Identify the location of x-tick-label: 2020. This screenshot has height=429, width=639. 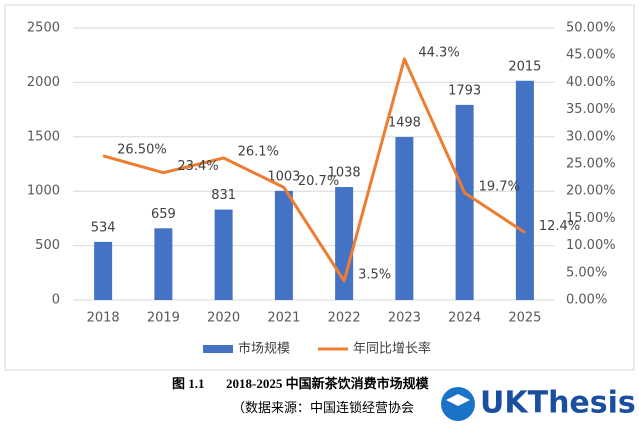
(223, 318).